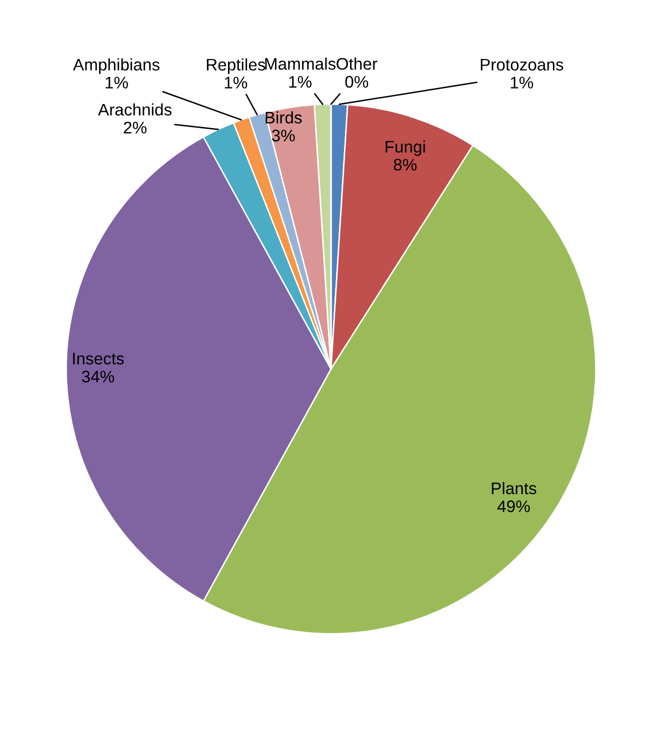  I want to click on slice-label: Mammals, so click(300, 64).